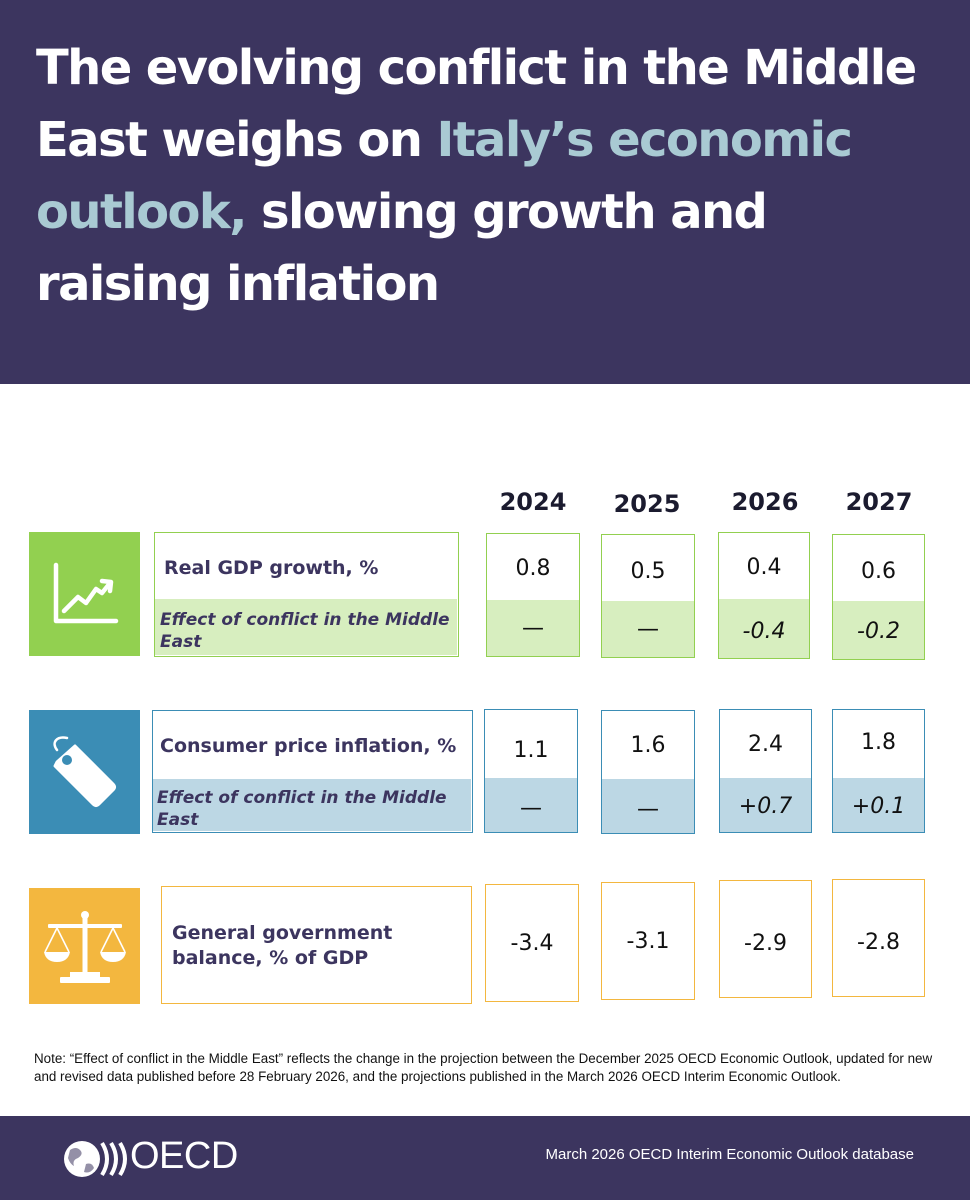  What do you see at coordinates (533, 568) in the screenshot?
I see `gdp-value-2024: 0.8` at bounding box center [533, 568].